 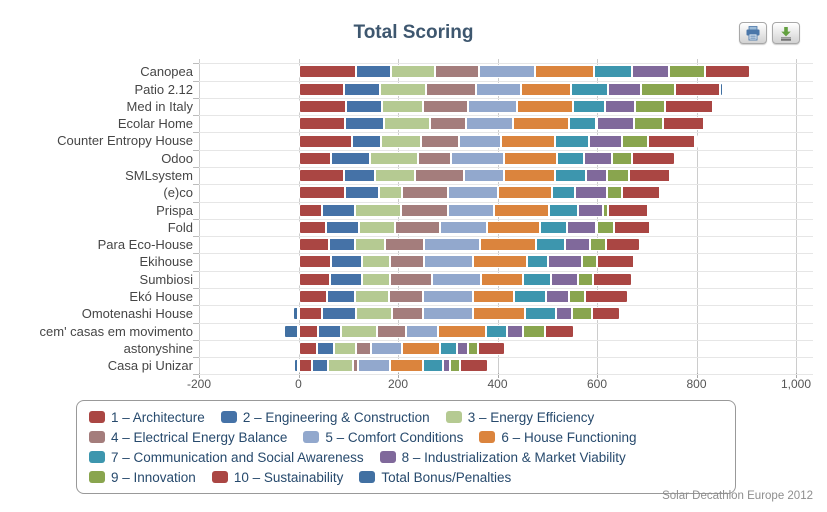 What do you see at coordinates (142, 477) in the screenshot?
I see `legend-item: 9 – Innovation` at bounding box center [142, 477].